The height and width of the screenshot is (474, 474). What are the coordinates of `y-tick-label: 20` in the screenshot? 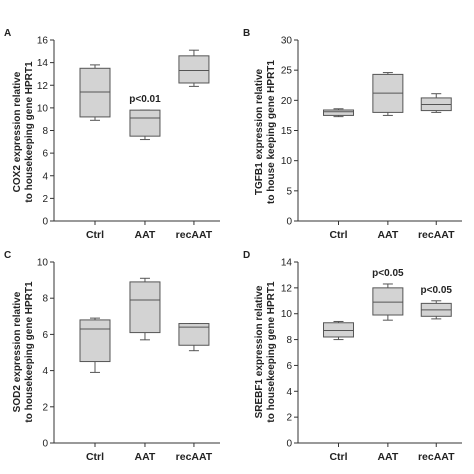 It's located at (287, 101).